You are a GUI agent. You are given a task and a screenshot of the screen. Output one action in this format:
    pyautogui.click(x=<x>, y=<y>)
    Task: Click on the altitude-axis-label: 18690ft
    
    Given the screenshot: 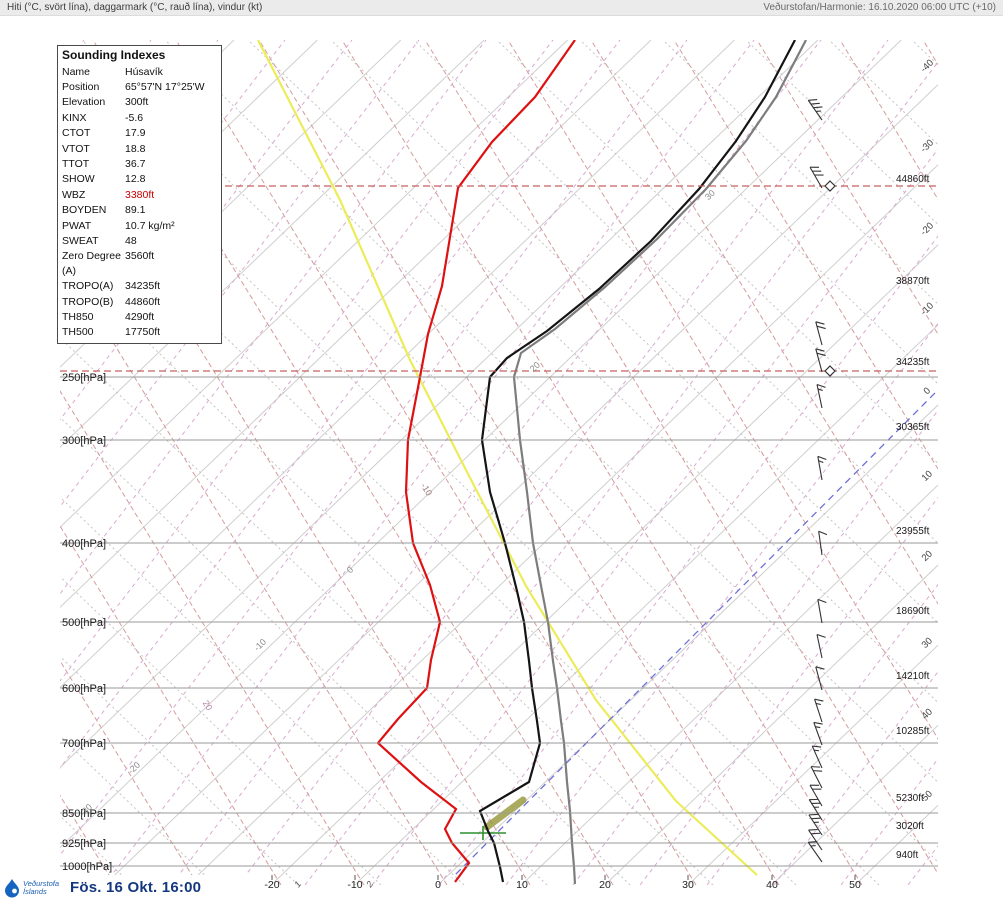 What is the action you would take?
    pyautogui.click(x=913, y=611)
    